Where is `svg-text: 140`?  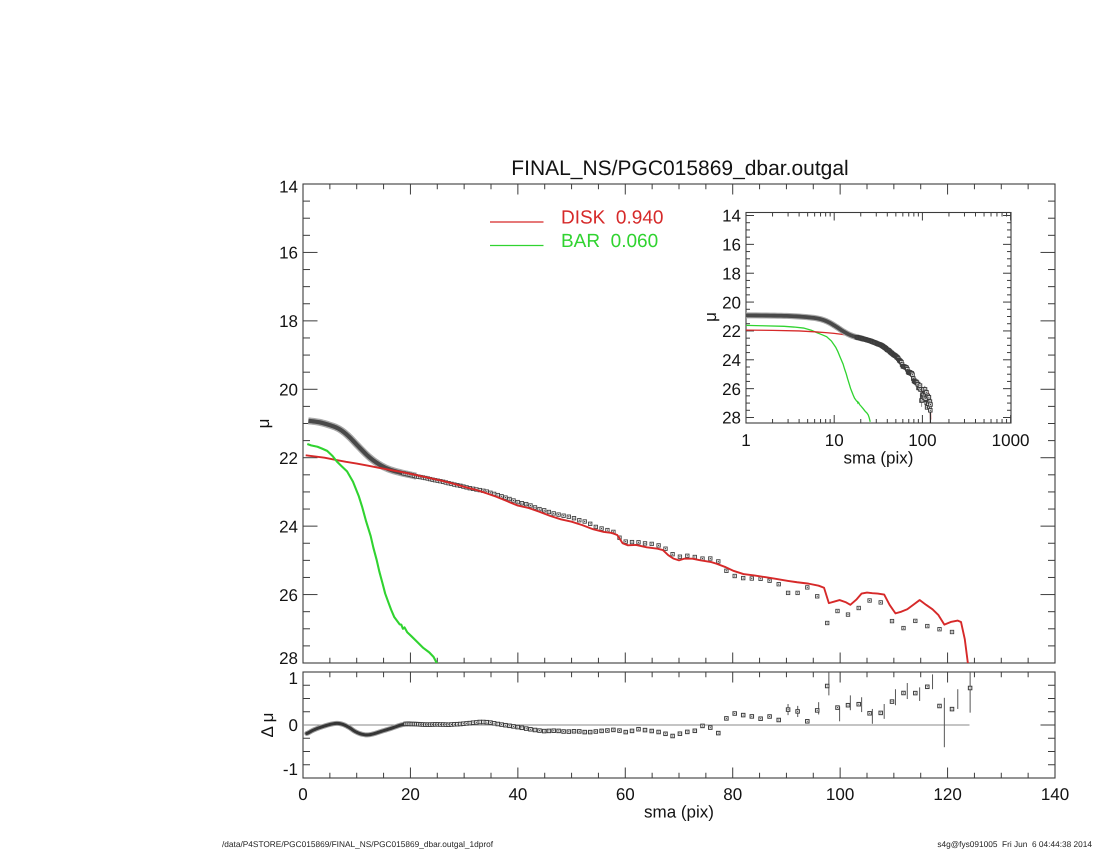 svg-text: 140 is located at coordinates (1055, 794).